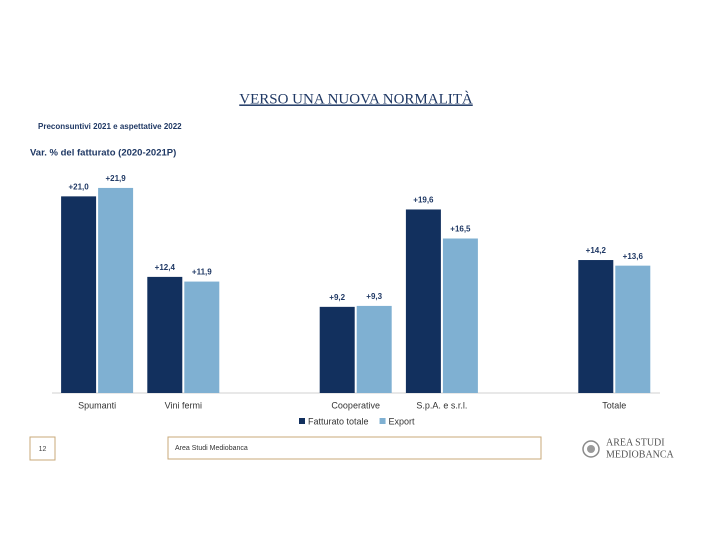  What do you see at coordinates (633, 256) in the screenshot?
I see `value-label: +13,6` at bounding box center [633, 256].